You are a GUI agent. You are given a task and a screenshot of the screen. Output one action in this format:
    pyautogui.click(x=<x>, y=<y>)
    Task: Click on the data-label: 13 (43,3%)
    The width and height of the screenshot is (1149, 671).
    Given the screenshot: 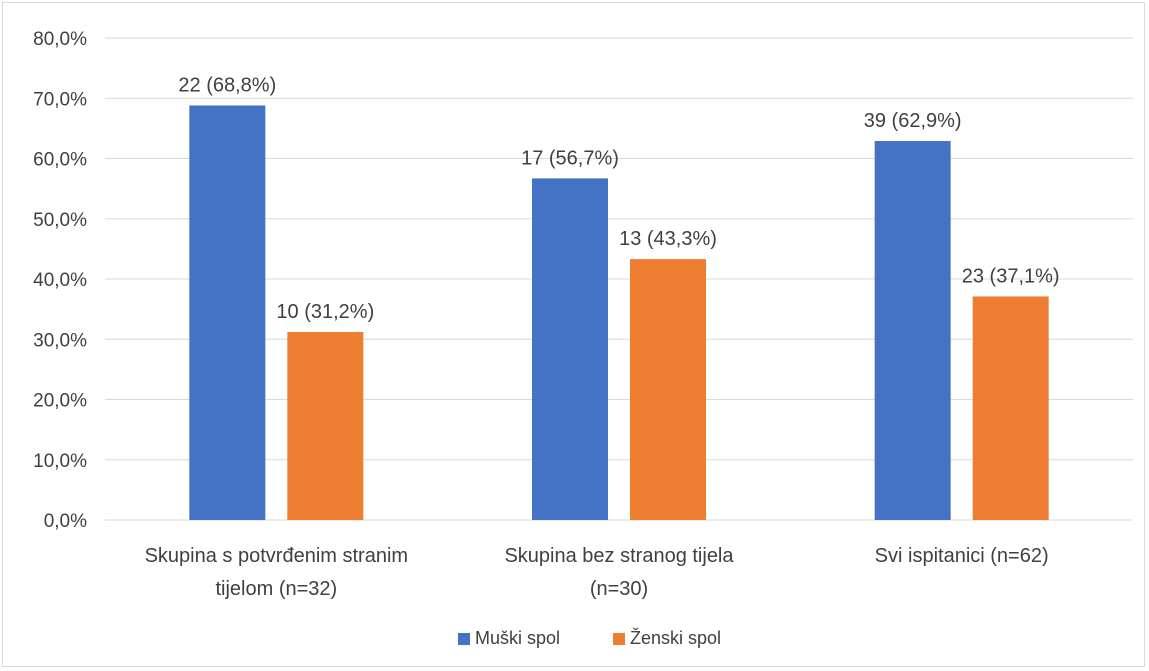 What is the action you would take?
    pyautogui.click(x=668, y=239)
    